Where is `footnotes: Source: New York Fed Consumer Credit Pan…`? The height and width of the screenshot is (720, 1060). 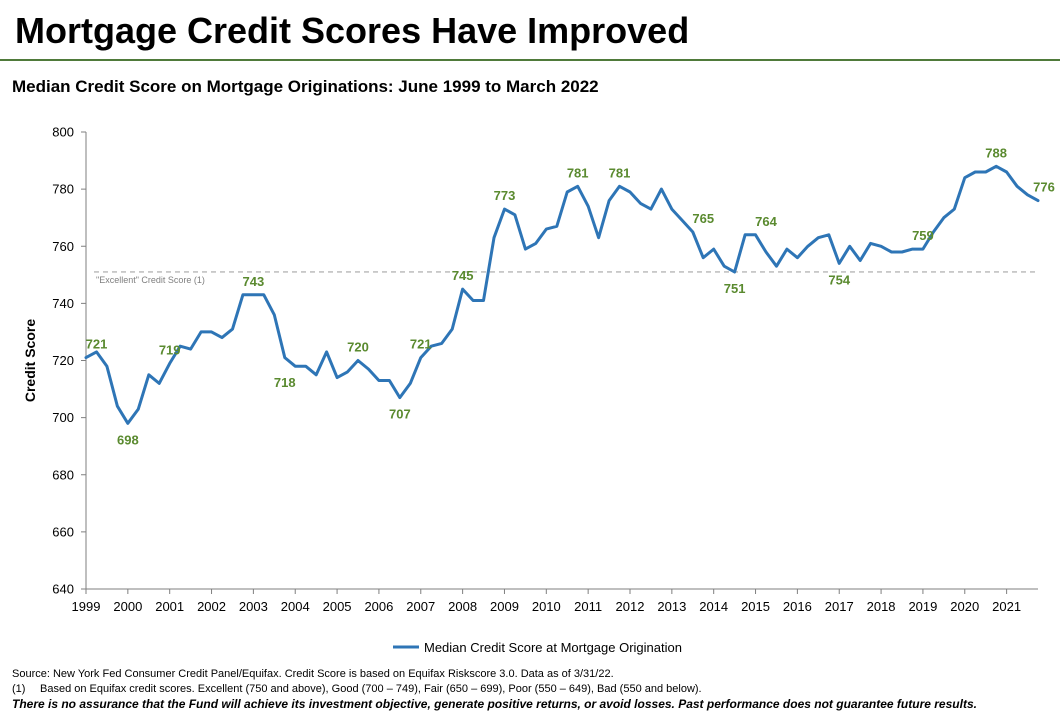 footnotes: Source: New York Fed Consumer Credit Pan… is located at coordinates (532, 689).